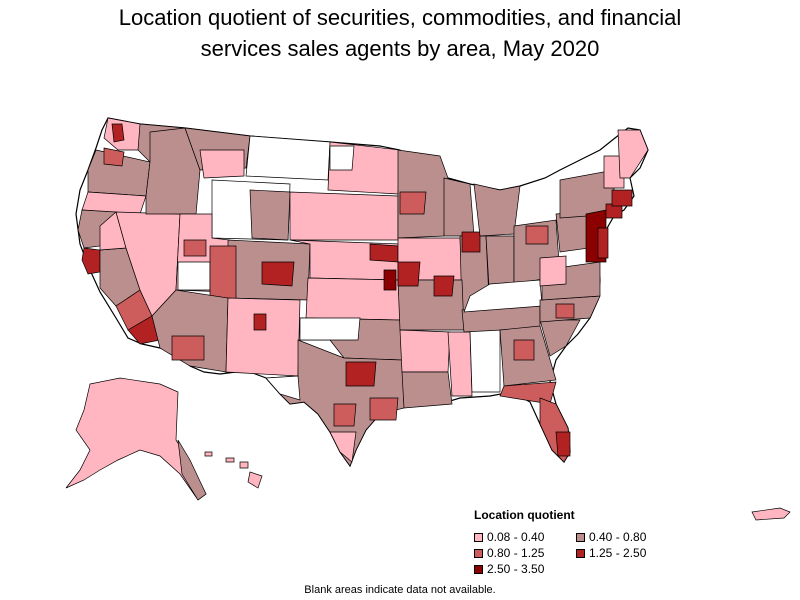 This screenshot has height=600, width=800. Describe the element at coordinates (283, 388) in the screenshot. I see `region-tx-west` at that location.